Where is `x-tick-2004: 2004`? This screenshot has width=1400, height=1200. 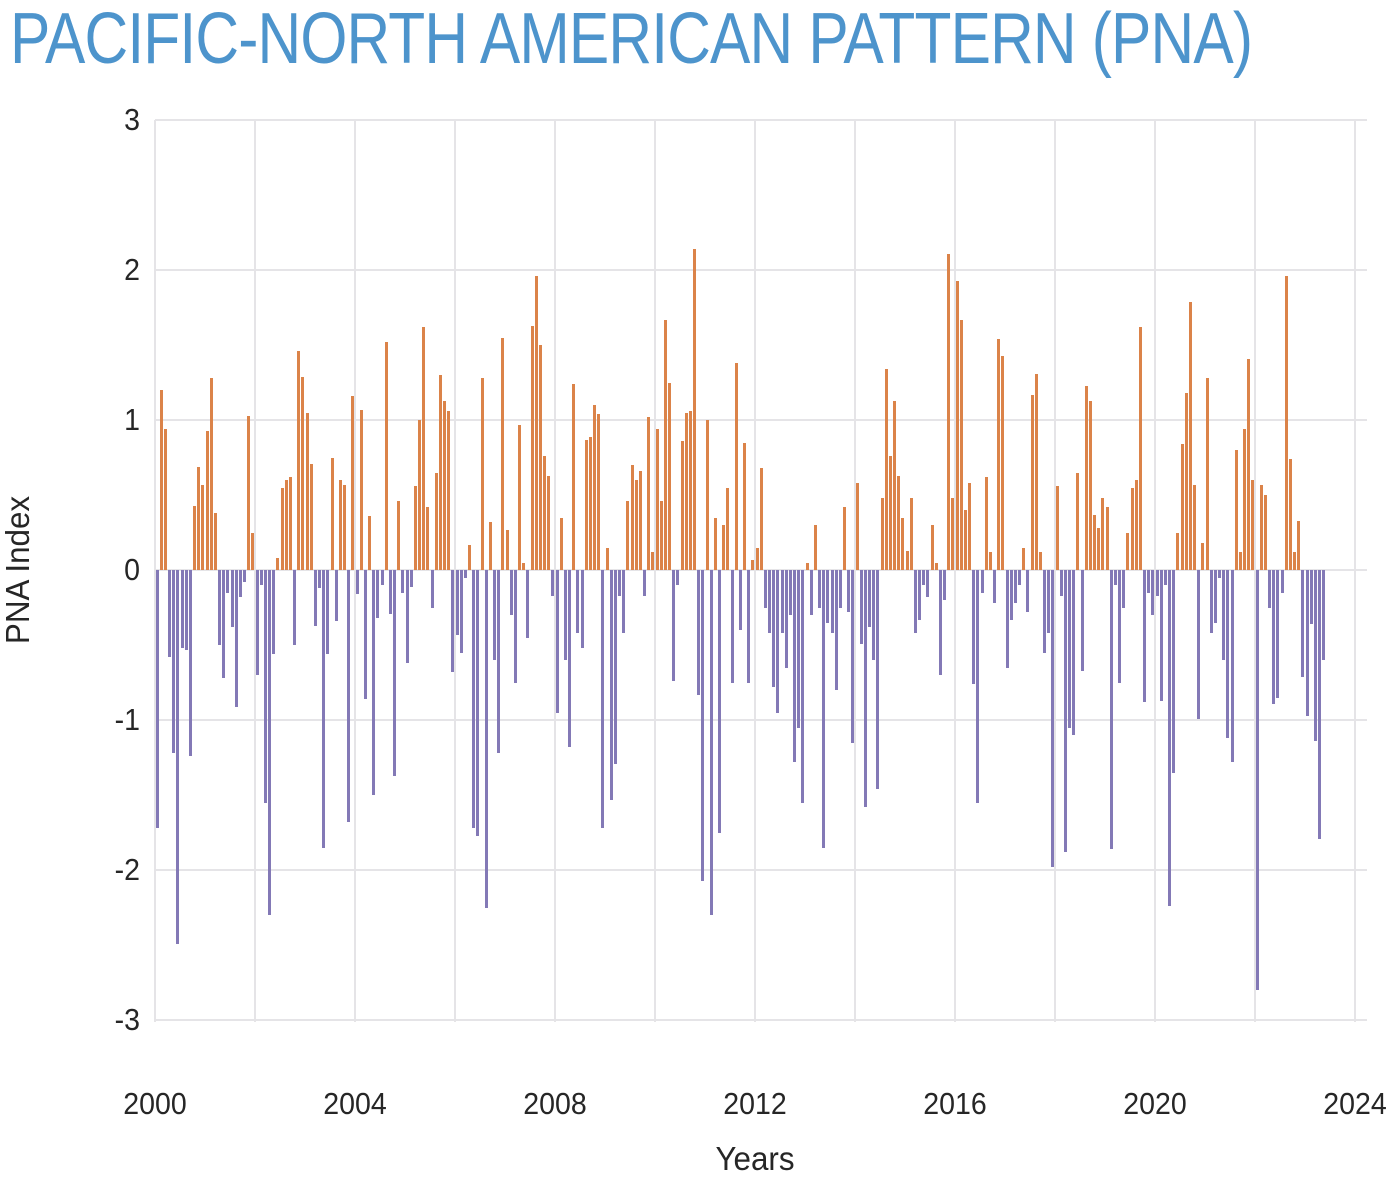 x-tick-2004: 2004 is located at coordinates (355, 1103).